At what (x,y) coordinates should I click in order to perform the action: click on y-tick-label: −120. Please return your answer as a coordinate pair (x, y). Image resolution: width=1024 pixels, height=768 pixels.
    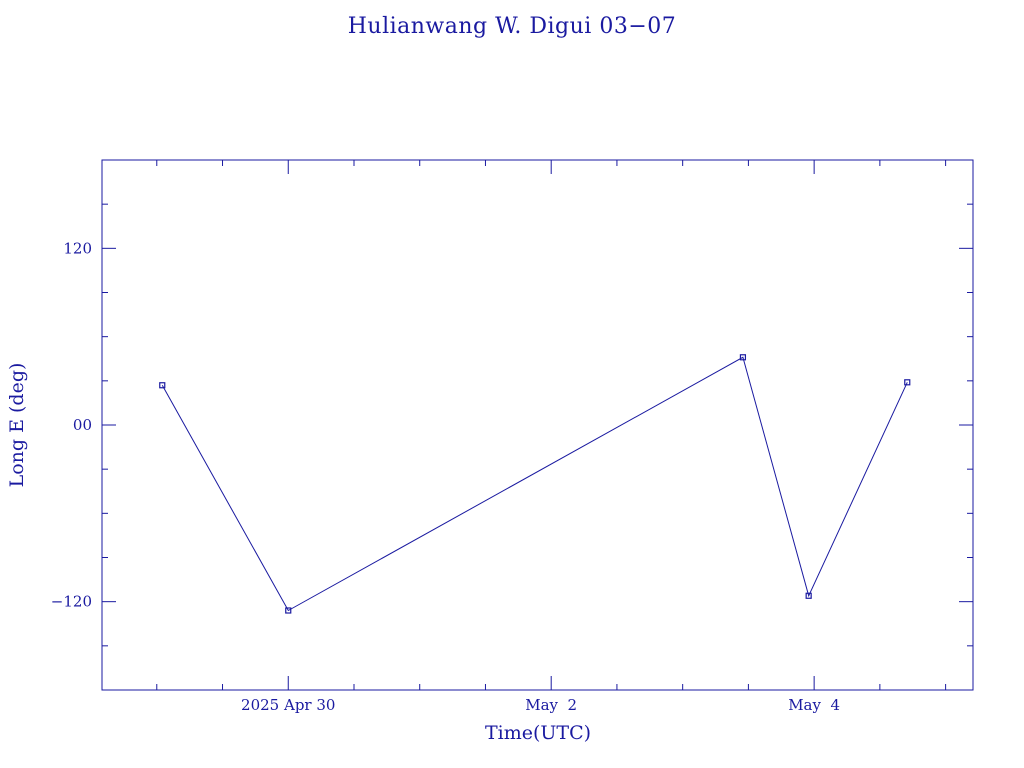
    Looking at the image, I should click on (71, 602).